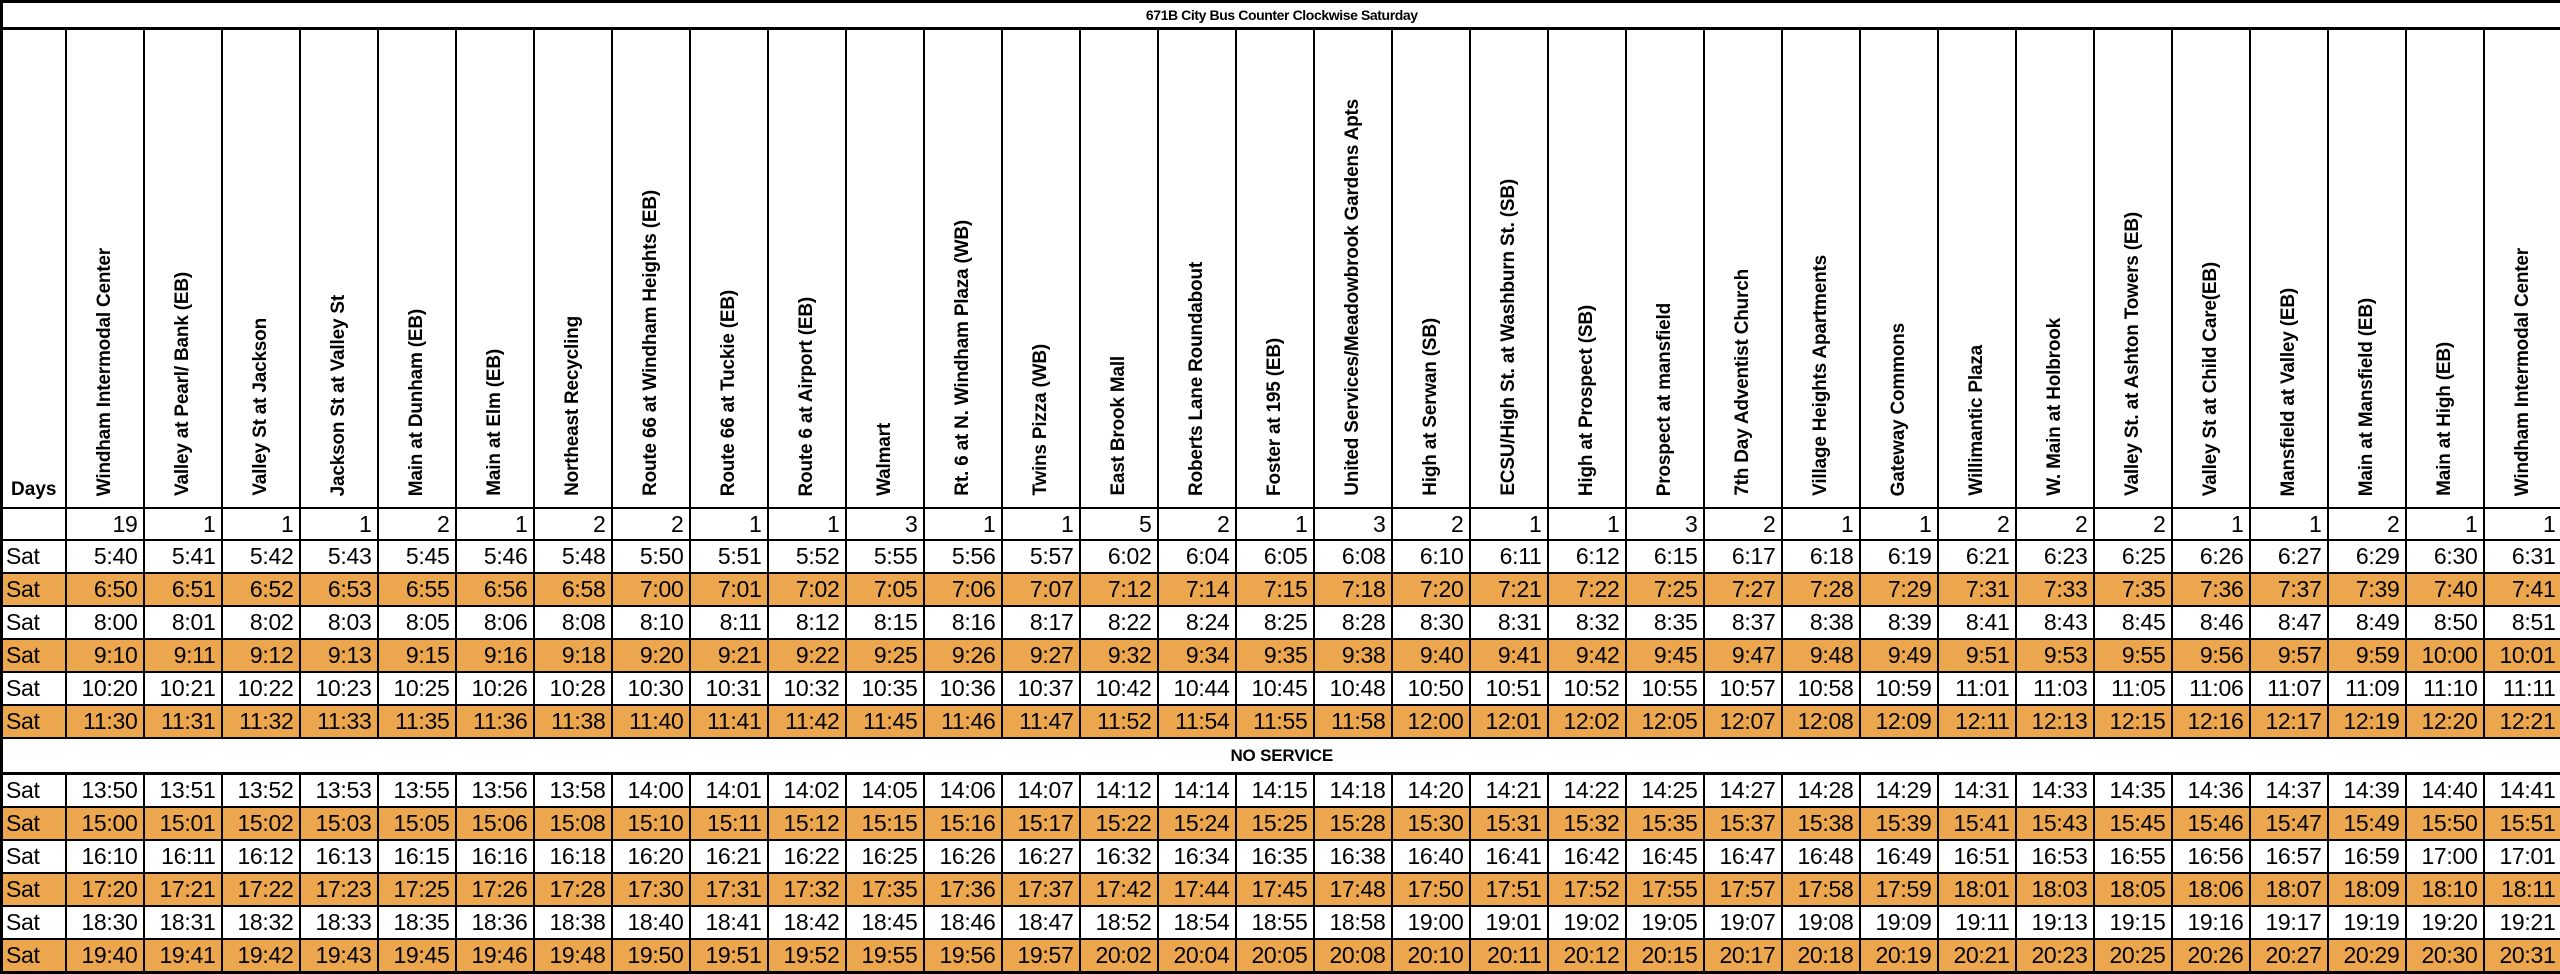 The width and height of the screenshot is (2560, 974). I want to click on time-cell: 12:13, so click(2055, 721).